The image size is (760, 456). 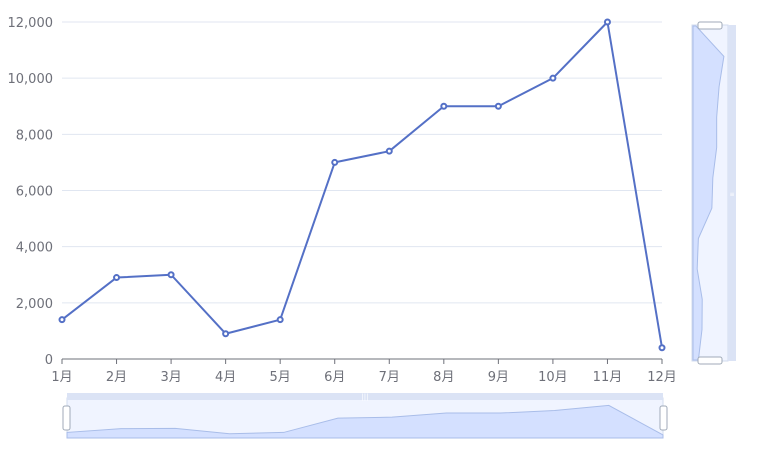 I want to click on x-tick-label: 3月, so click(x=170, y=377).